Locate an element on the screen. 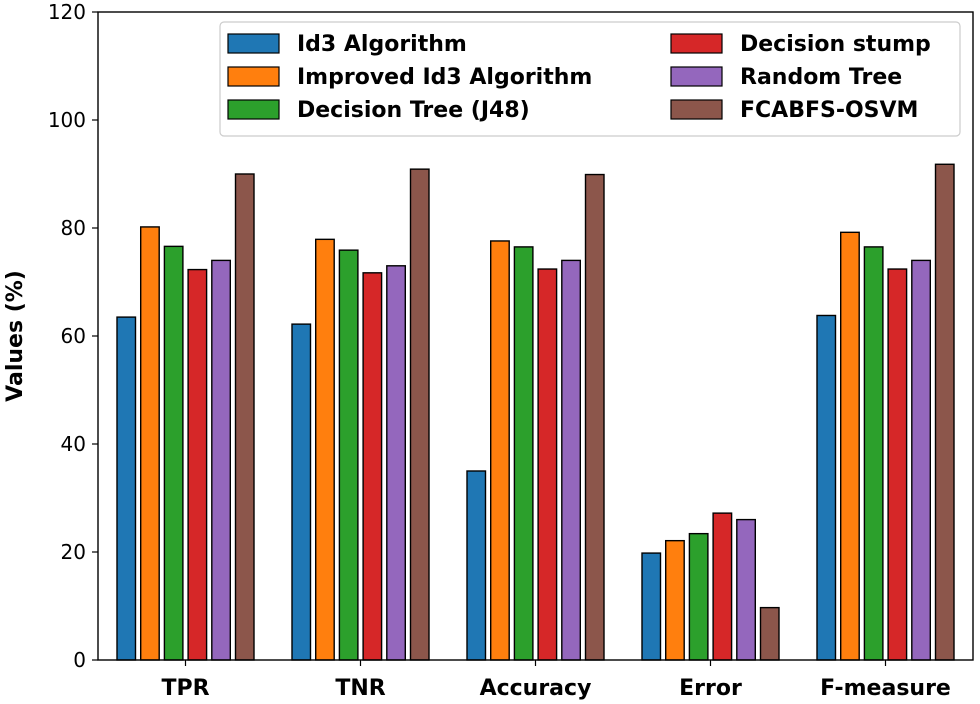  y-tick-label: 40 is located at coordinates (73, 444).